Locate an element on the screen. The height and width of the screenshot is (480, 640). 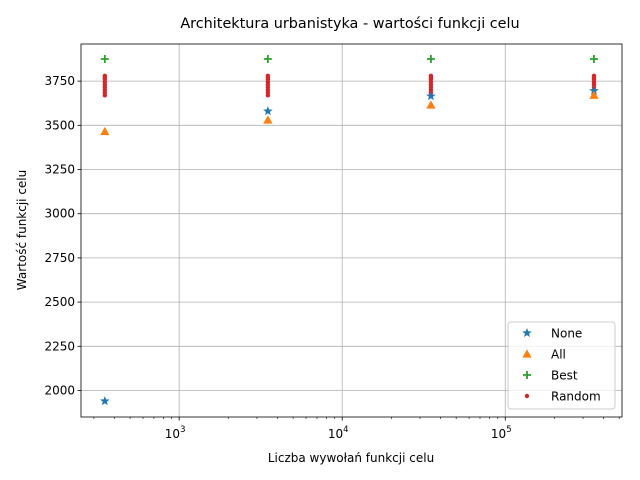
series-random is located at coordinates (349, 85).